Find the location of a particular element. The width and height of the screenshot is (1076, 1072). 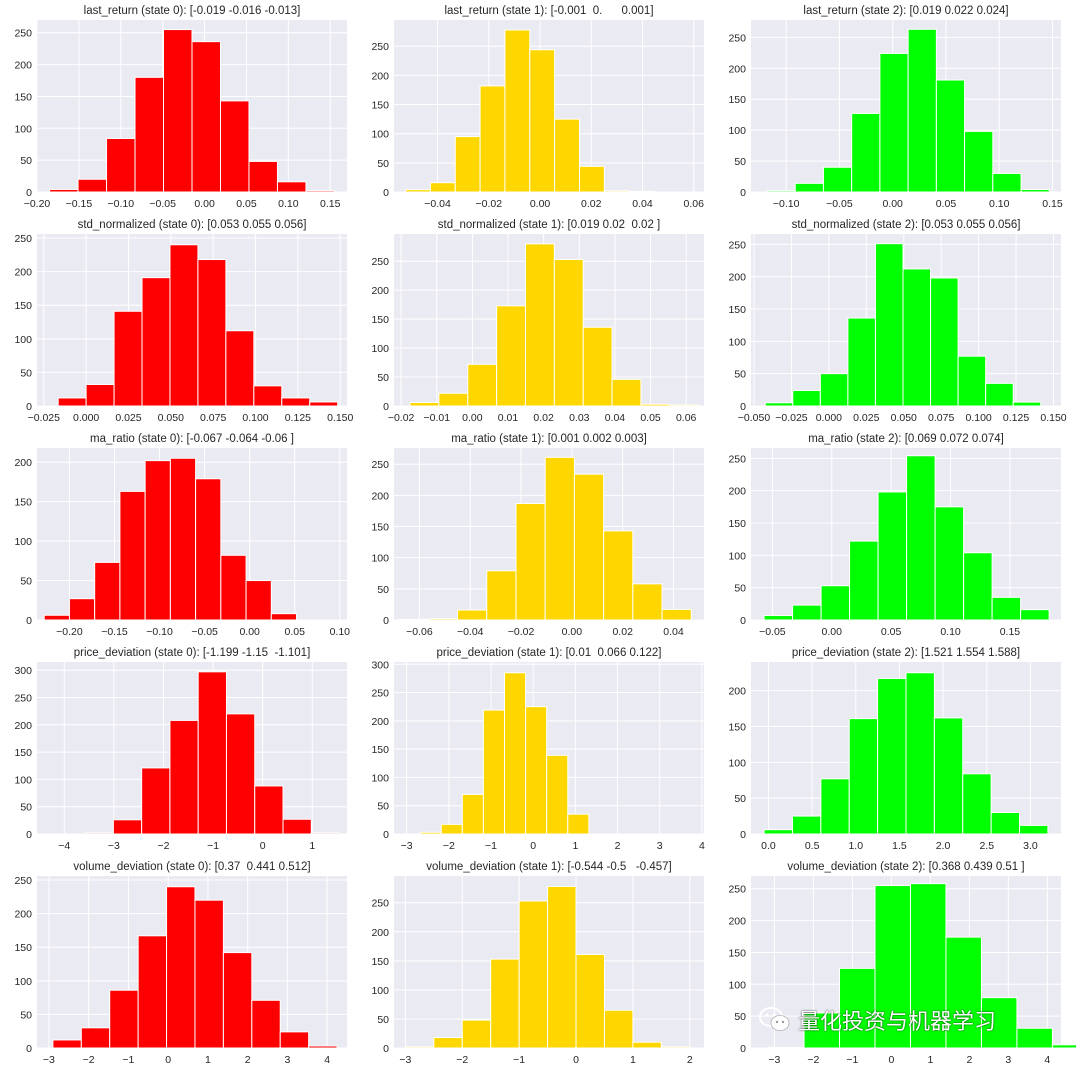

x-tick-label: −0.15 is located at coordinates (79, 204).